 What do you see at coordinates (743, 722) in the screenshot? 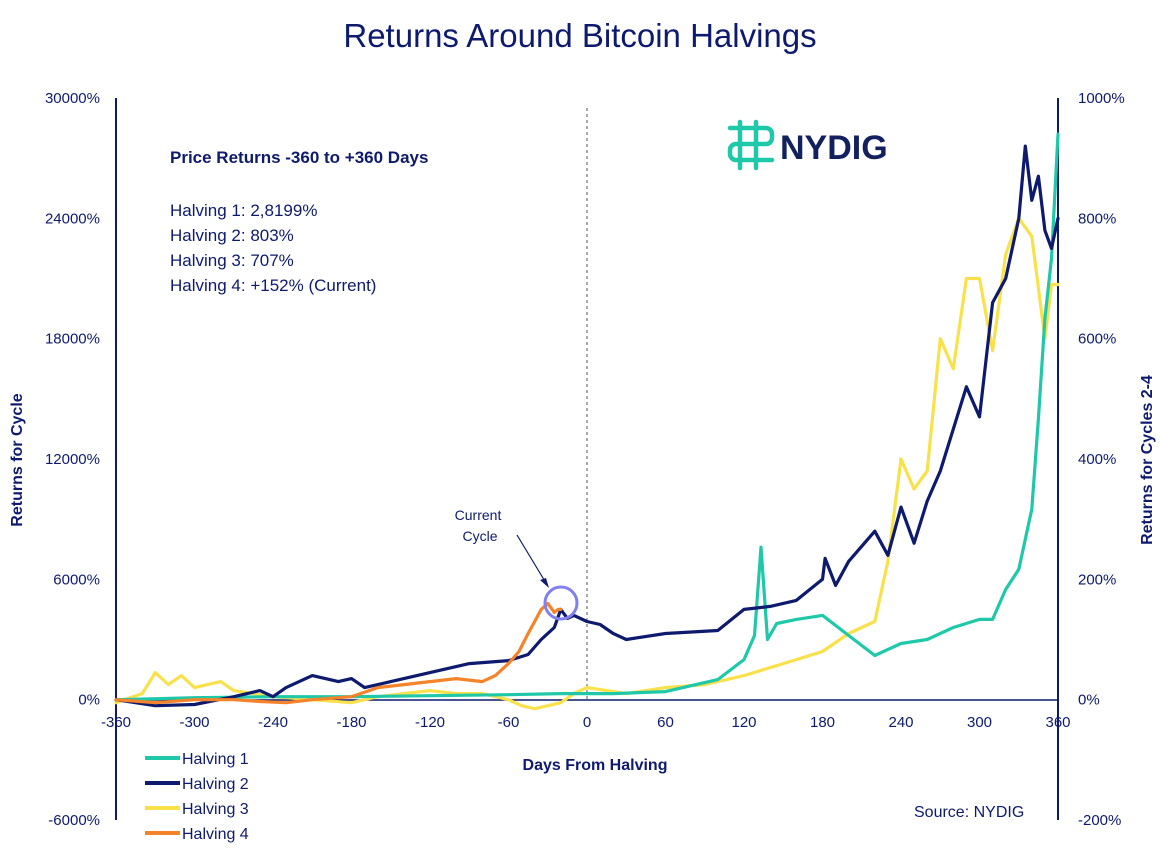
I see `x-tick-label: 120` at bounding box center [743, 722].